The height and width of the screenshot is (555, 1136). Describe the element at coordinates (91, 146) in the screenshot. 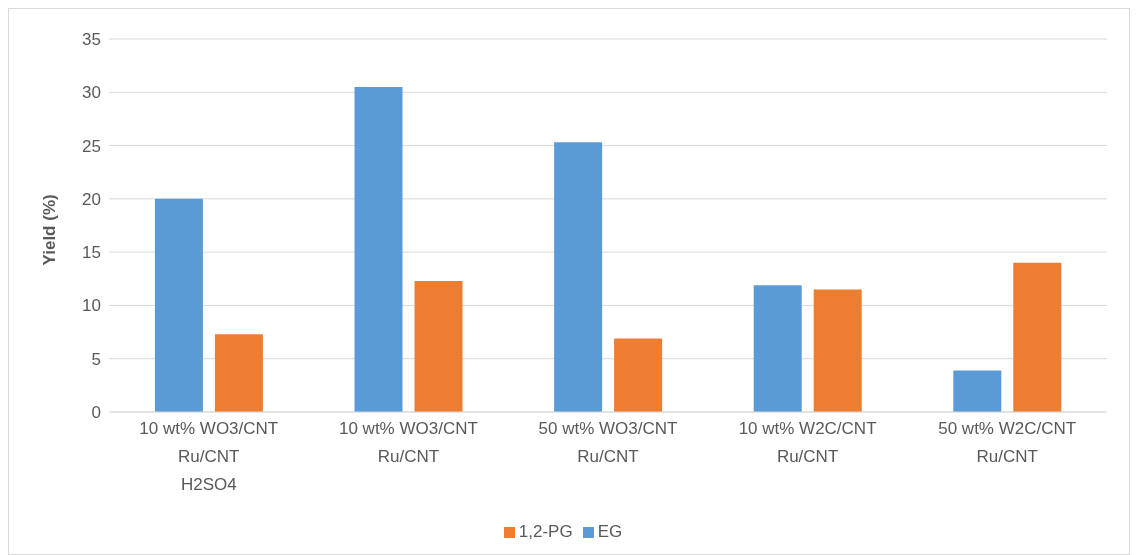

I see `y-tick-label: 25` at that location.